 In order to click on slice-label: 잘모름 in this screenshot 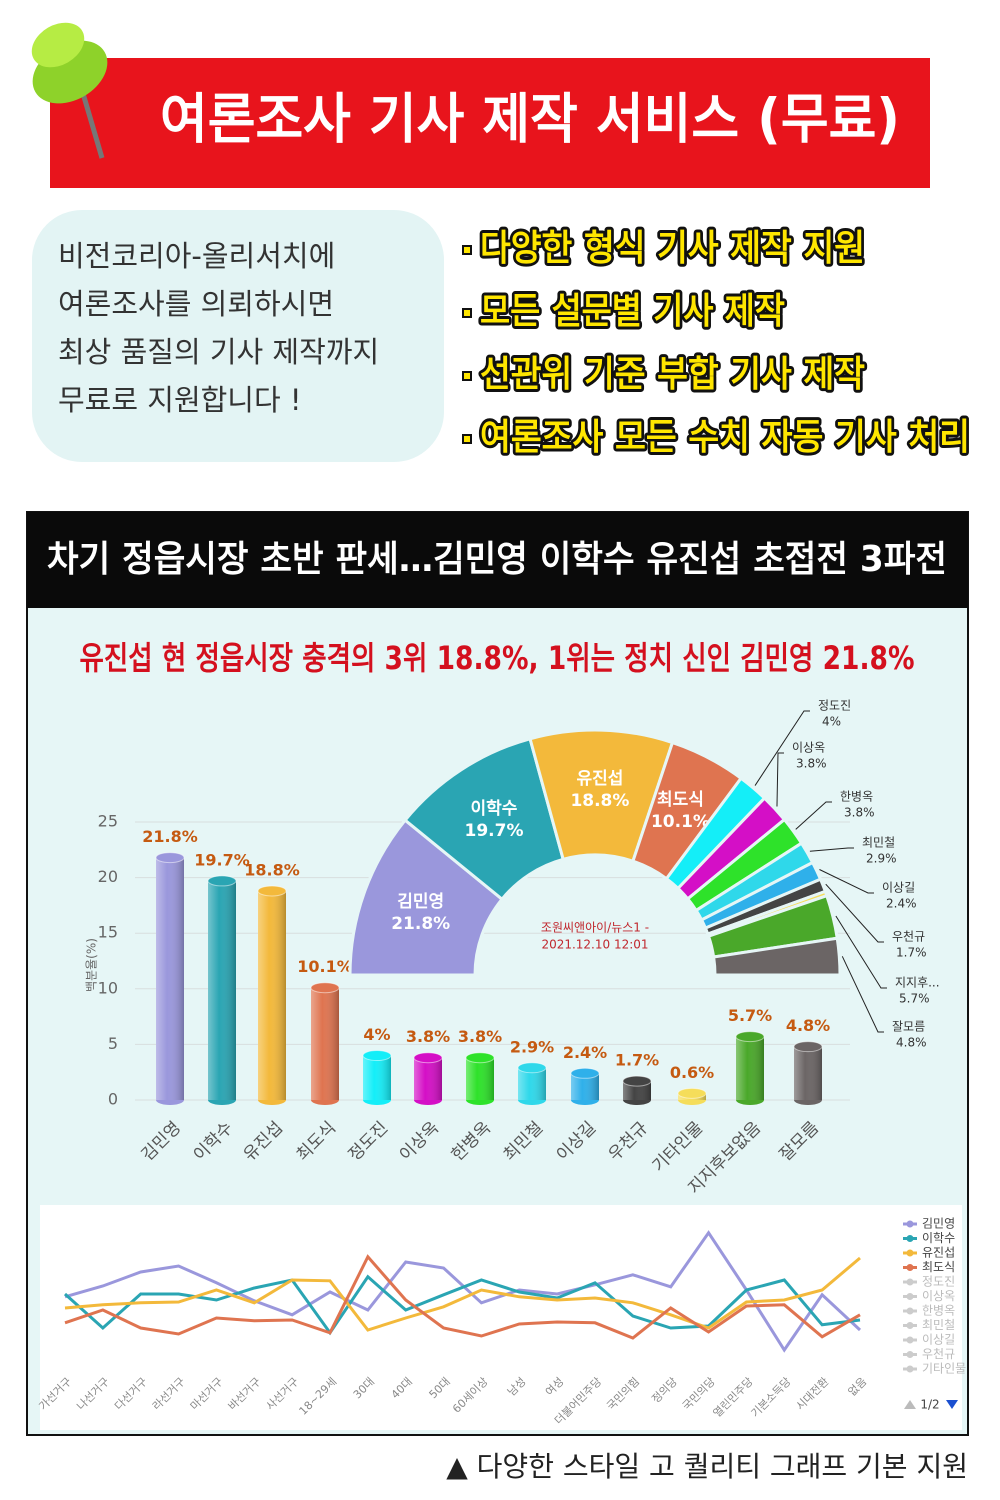, I will do `click(908, 1027)`.